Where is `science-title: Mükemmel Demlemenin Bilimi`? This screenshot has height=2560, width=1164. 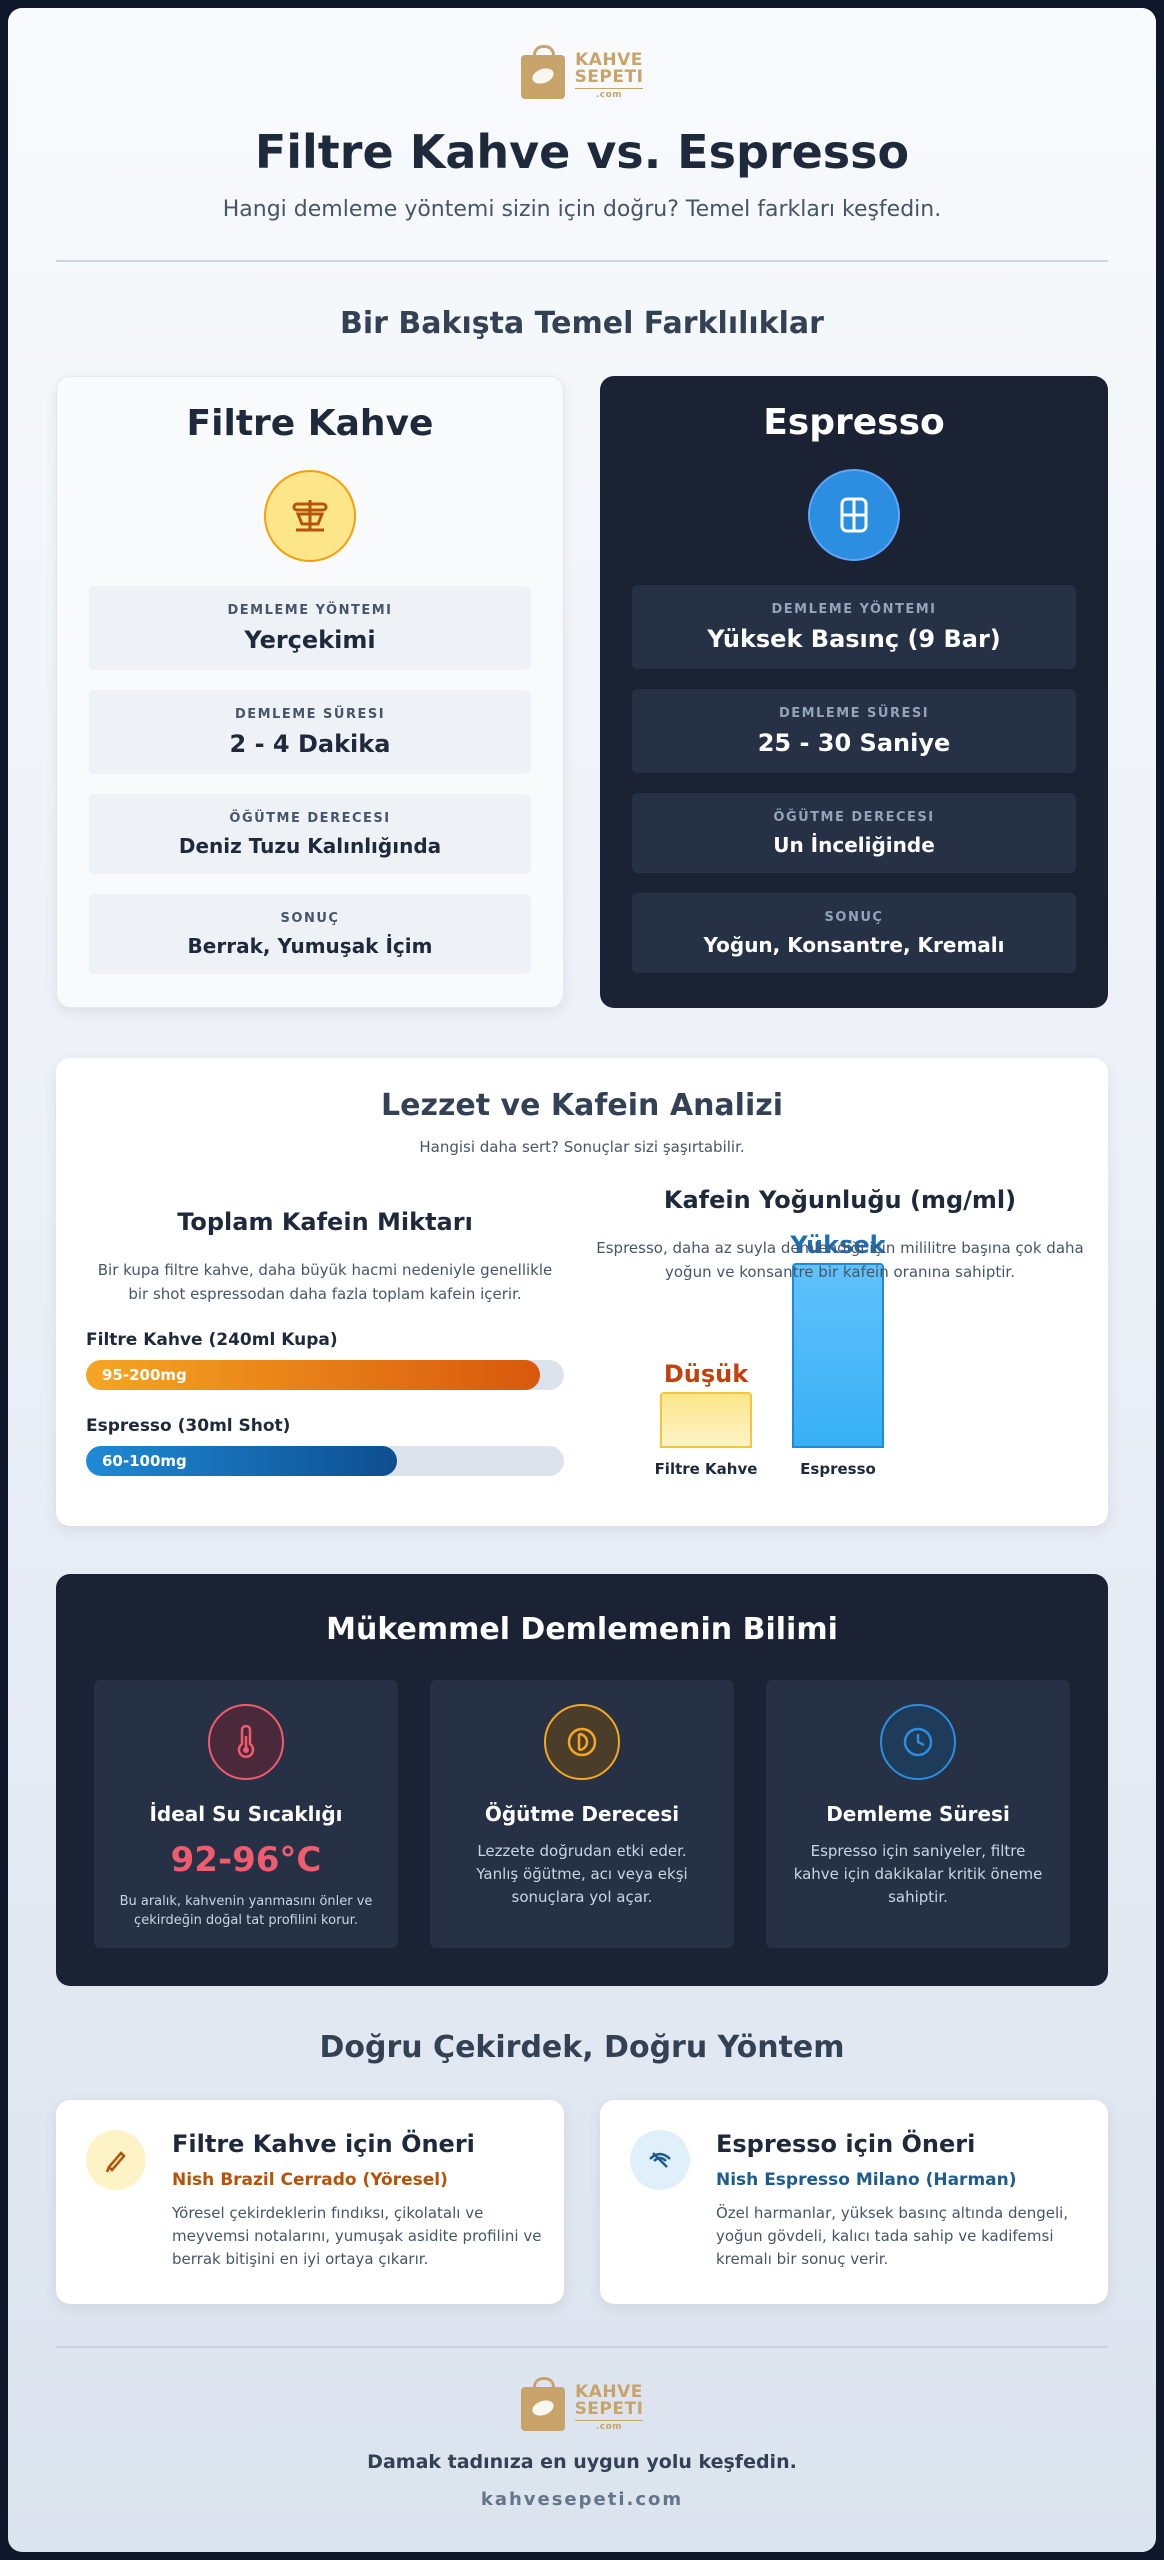
science-title: Mükemmel Demlemenin Bilimi is located at coordinates (582, 1629).